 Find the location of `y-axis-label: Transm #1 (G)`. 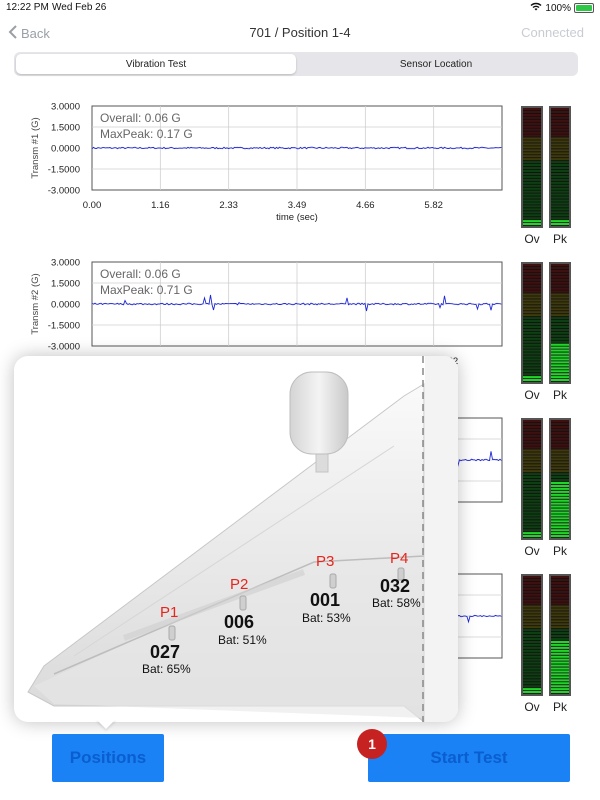

y-axis-label: Transm #1 (G) is located at coordinates (35, 147).